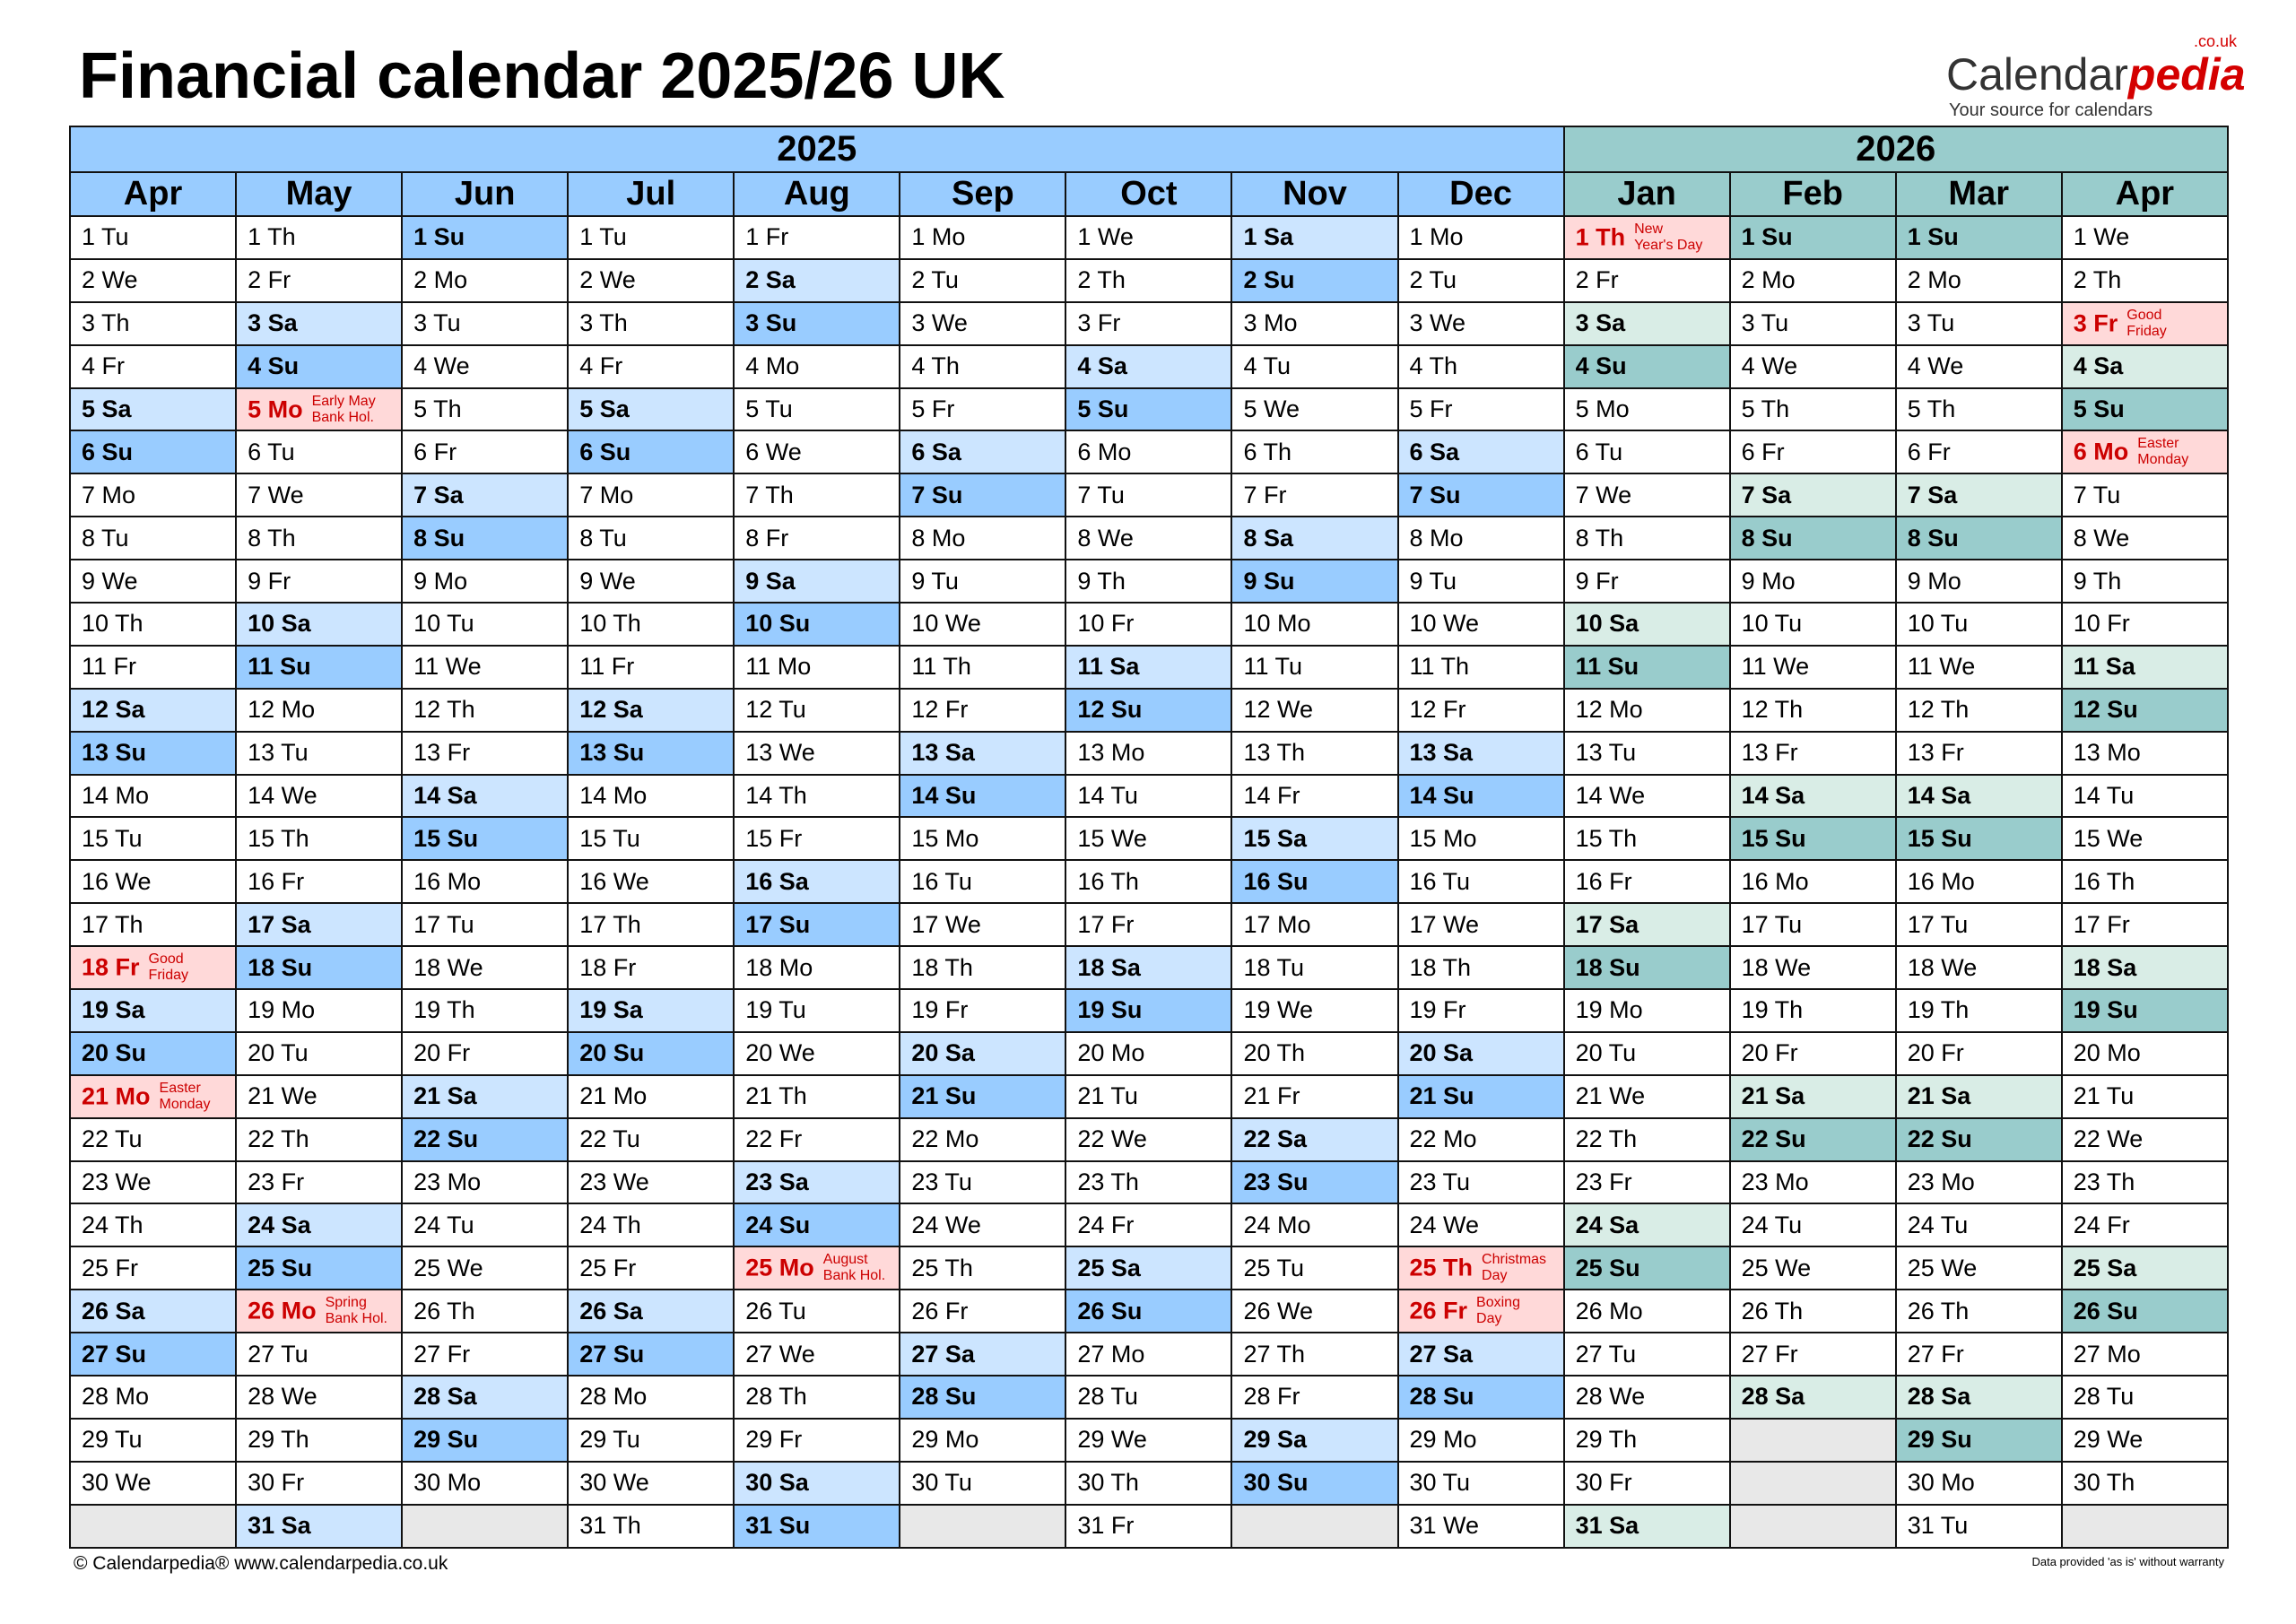 Image resolution: width=2296 pixels, height=1624 pixels. I want to click on calendar-row: 31 Sa 31 Th 31 Su 31 Fr 31 We 31 Sa 31 Tu, so click(1149, 1526).